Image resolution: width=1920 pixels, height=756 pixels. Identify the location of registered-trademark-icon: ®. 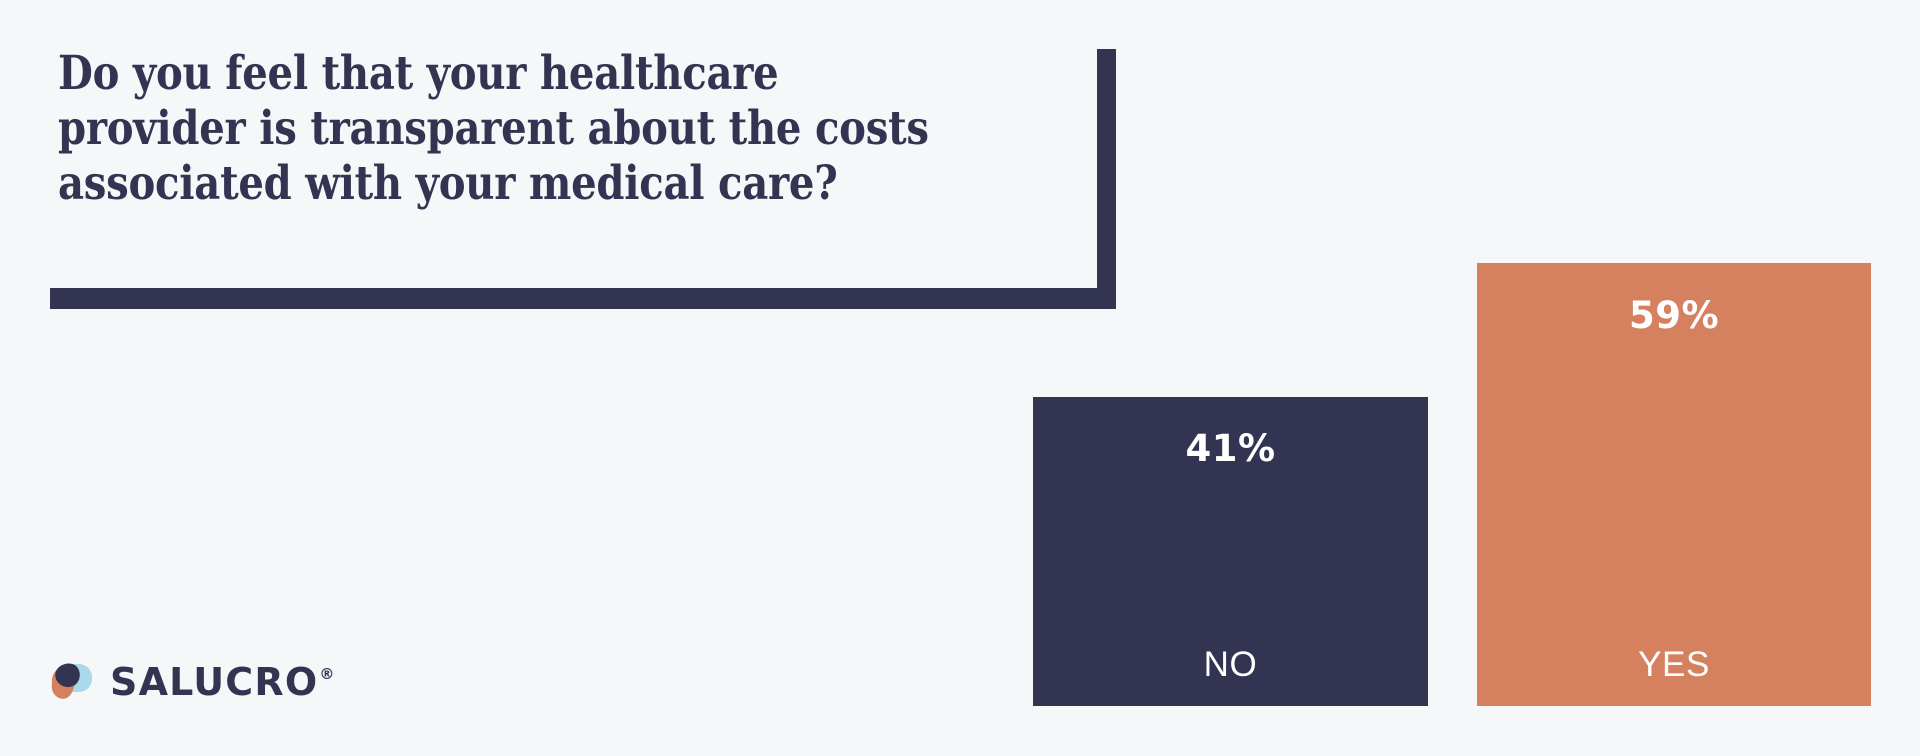
(327, 674).